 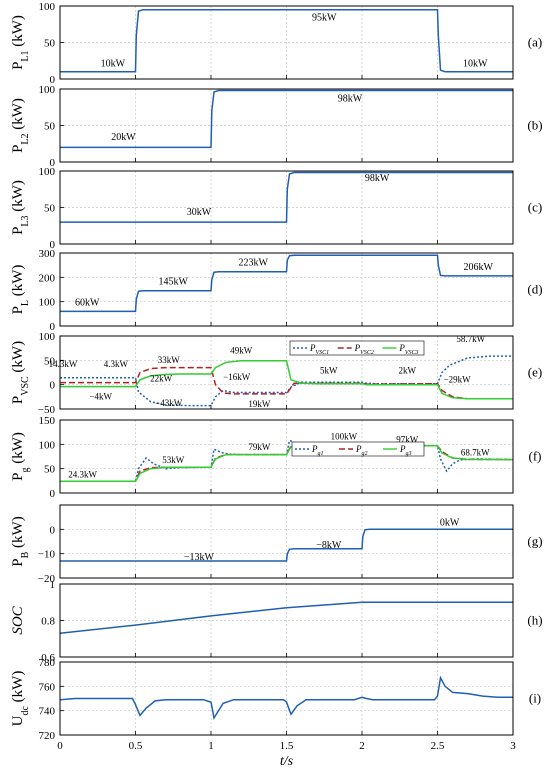 What do you see at coordinates (82, 474) in the screenshot?
I see `data-label: 24.3kW` at bounding box center [82, 474].